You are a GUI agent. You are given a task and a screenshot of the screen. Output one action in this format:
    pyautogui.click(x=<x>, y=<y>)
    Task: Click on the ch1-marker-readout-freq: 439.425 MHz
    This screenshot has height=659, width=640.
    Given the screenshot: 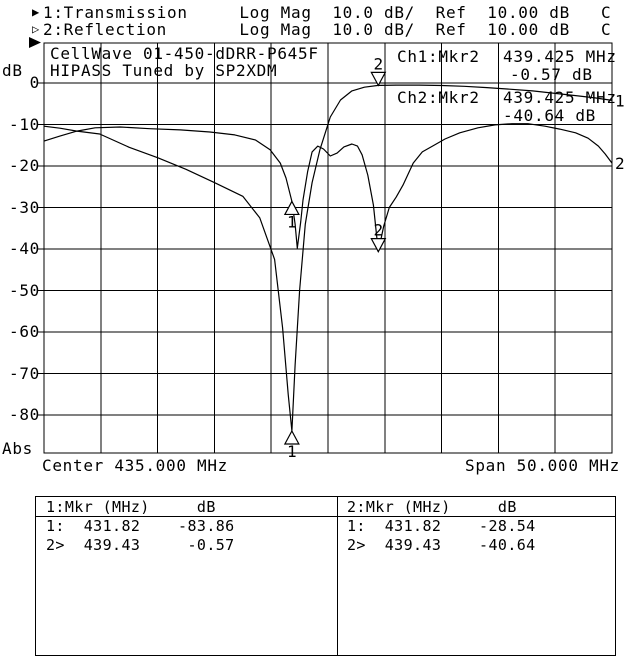 What is the action you would take?
    pyautogui.click(x=560, y=56)
    